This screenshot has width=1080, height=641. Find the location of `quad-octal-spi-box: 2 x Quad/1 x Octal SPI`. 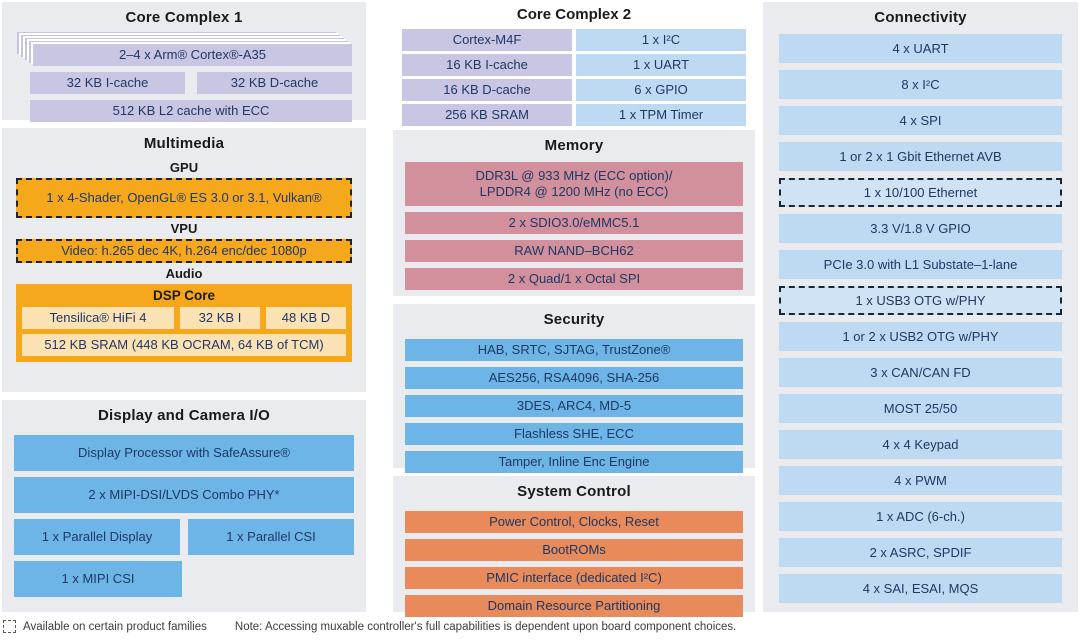

quad-octal-spi-box: 2 x Quad/1 x Octal SPI is located at coordinates (574, 279).